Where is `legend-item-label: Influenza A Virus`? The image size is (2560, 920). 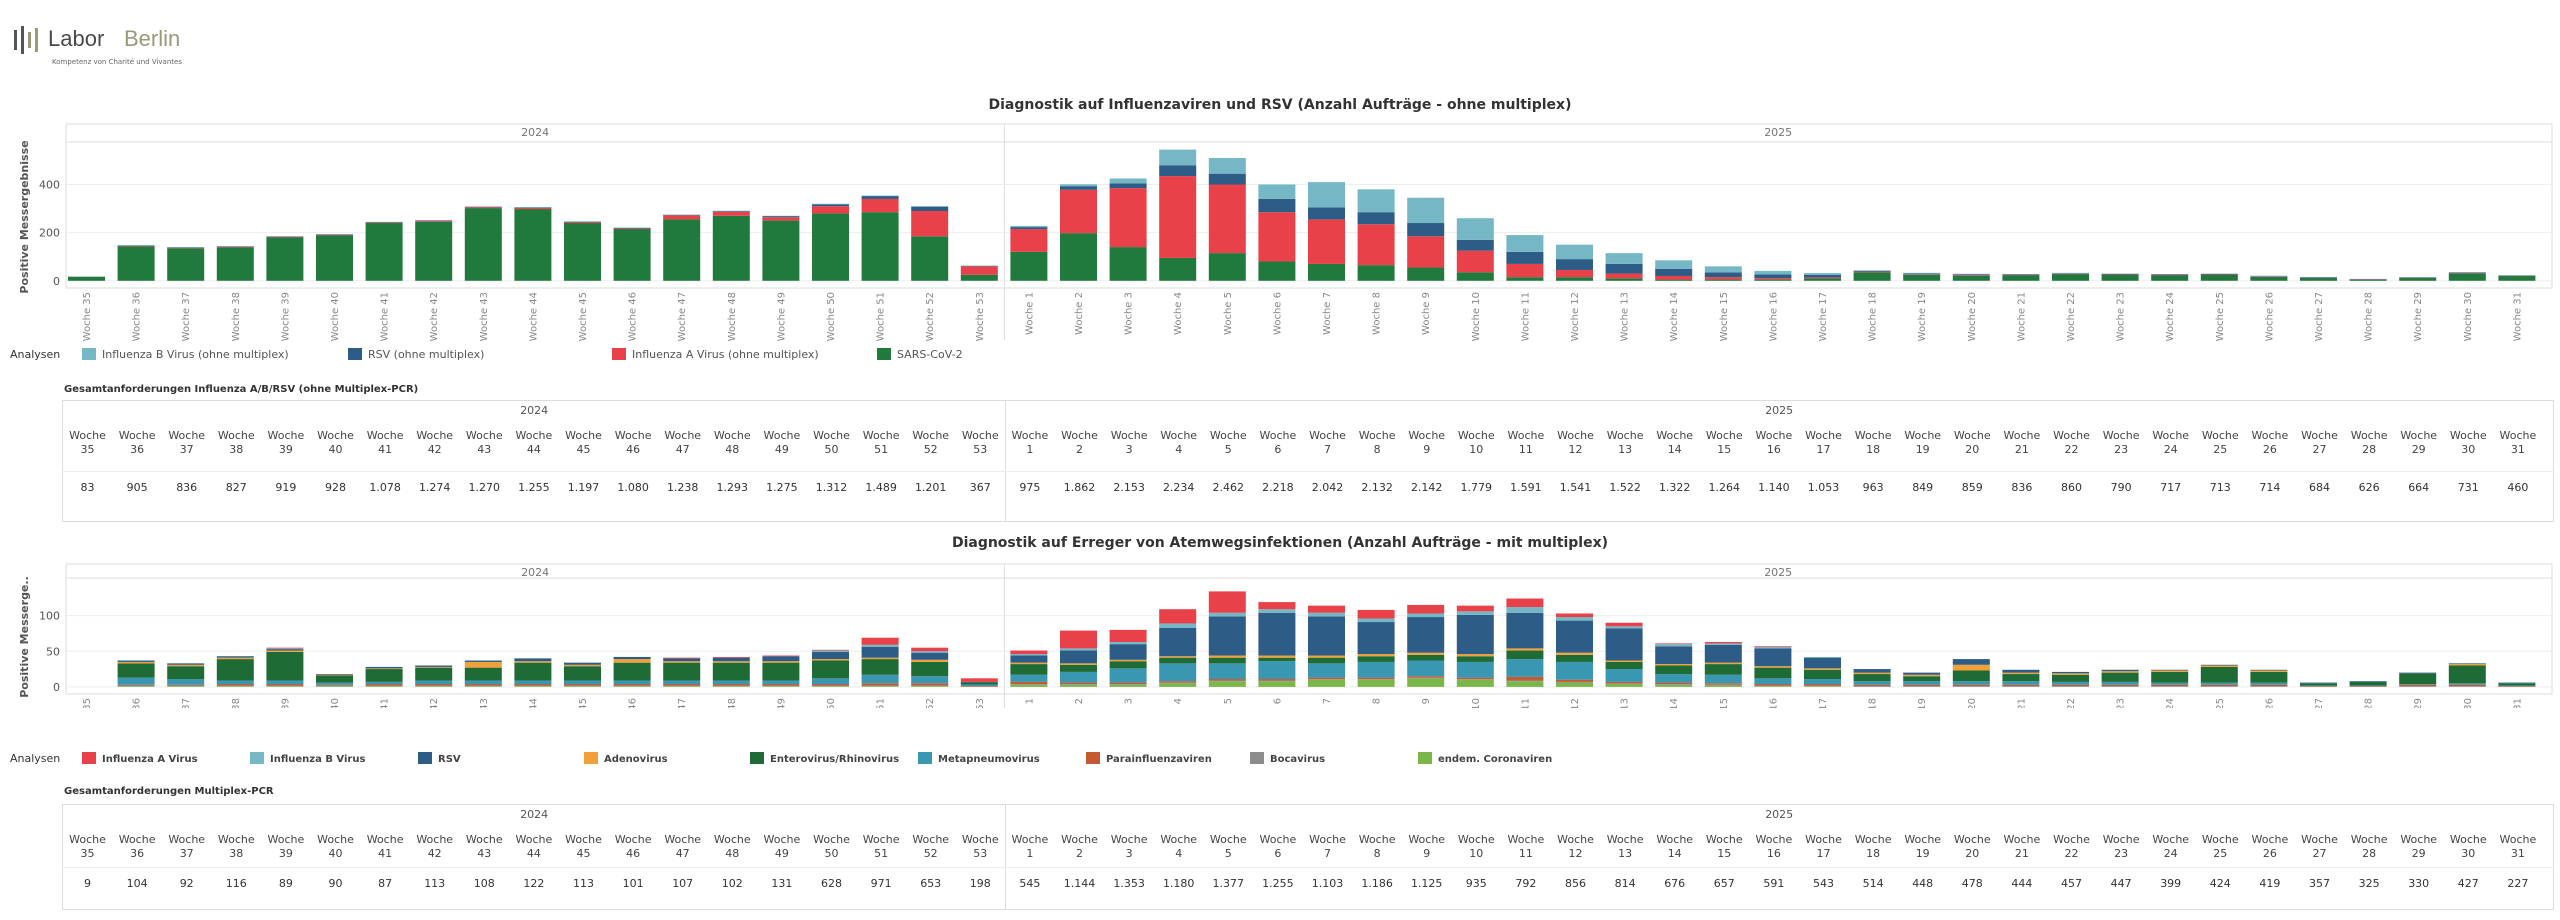 legend-item-label: Influenza A Virus is located at coordinates (150, 759).